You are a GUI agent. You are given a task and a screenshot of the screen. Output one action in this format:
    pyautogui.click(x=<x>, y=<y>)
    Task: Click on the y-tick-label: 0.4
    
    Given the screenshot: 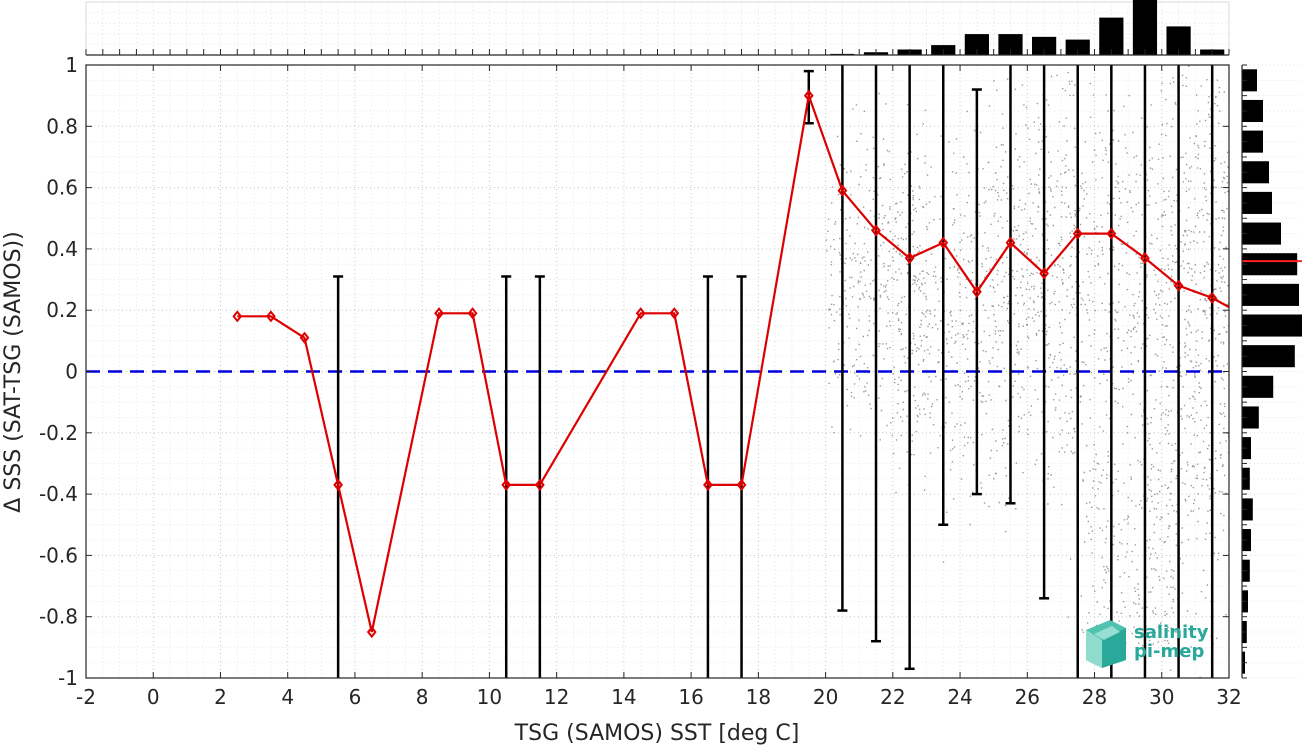 What is the action you would take?
    pyautogui.click(x=62, y=249)
    